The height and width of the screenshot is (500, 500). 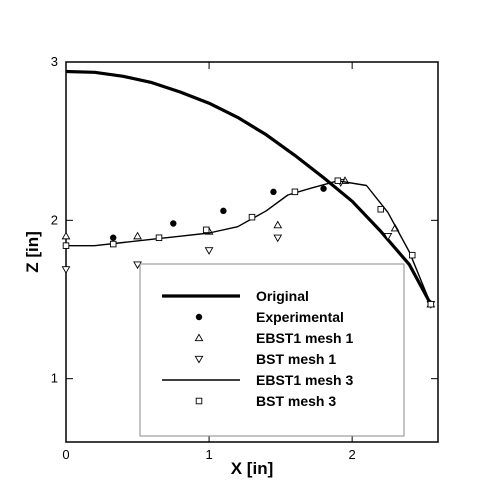 I want to click on y-axis-title: Z [in], so click(x=32, y=252).